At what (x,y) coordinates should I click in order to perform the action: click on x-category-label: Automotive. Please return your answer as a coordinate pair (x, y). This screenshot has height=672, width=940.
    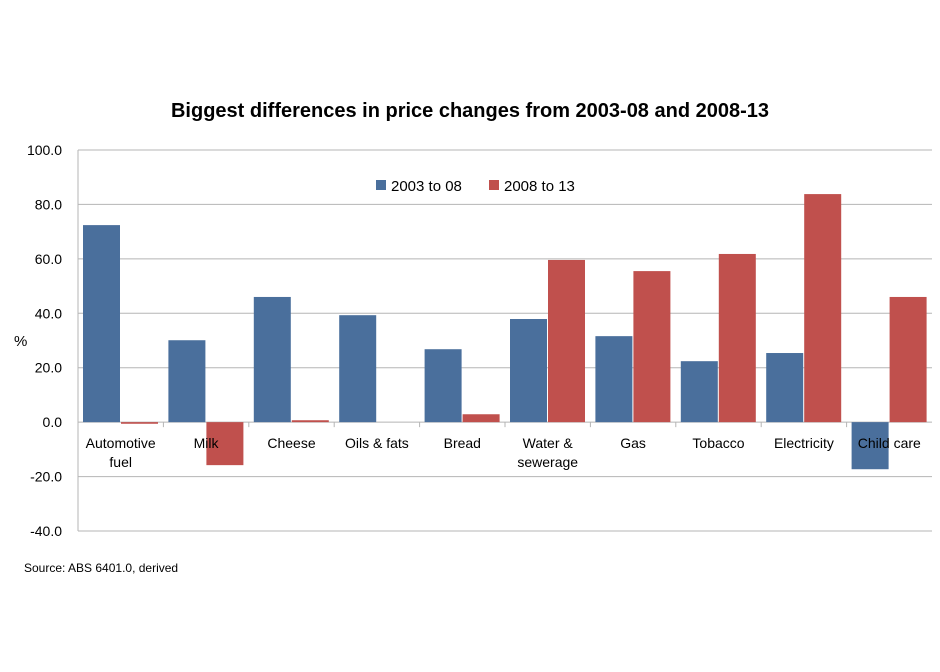
    Looking at the image, I should click on (121, 443).